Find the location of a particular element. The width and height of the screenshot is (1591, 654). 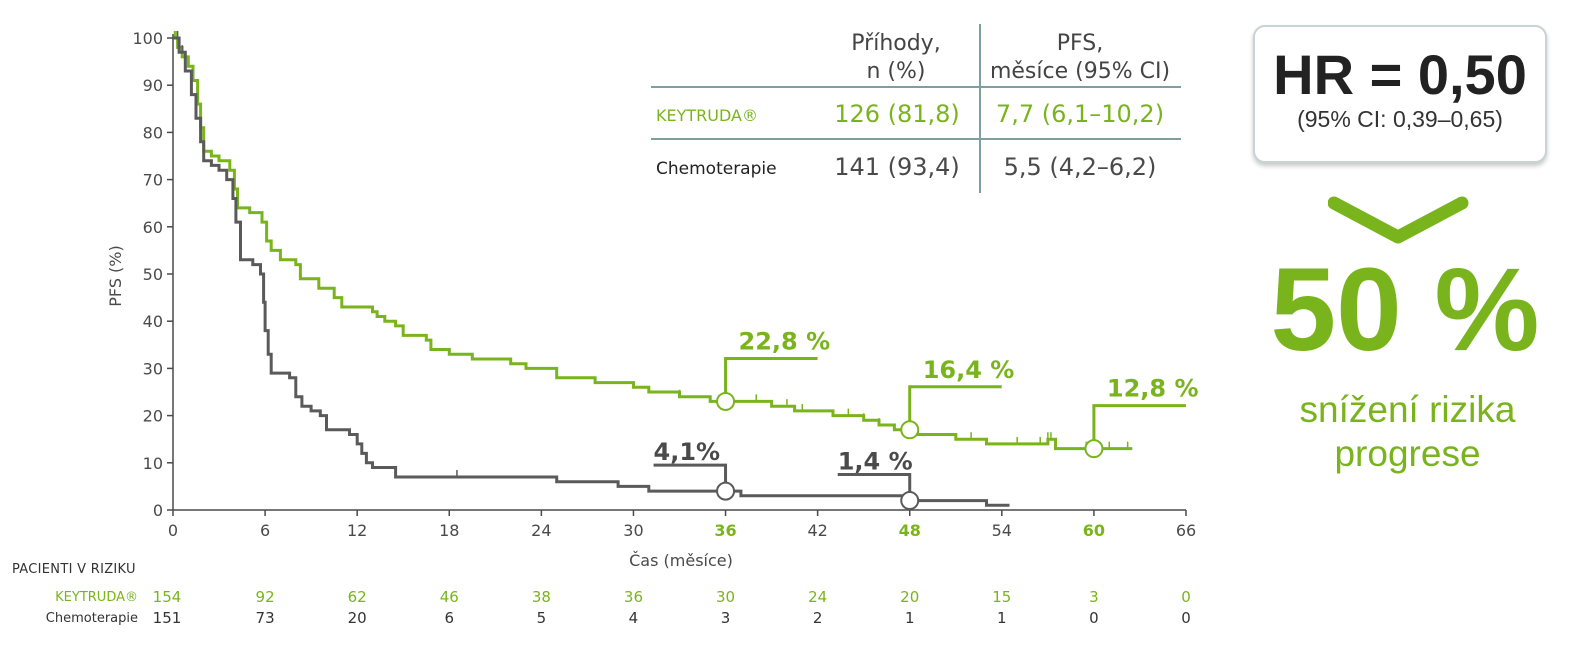

risk-reduction-line1: snížení rizika is located at coordinates (1407, 409).